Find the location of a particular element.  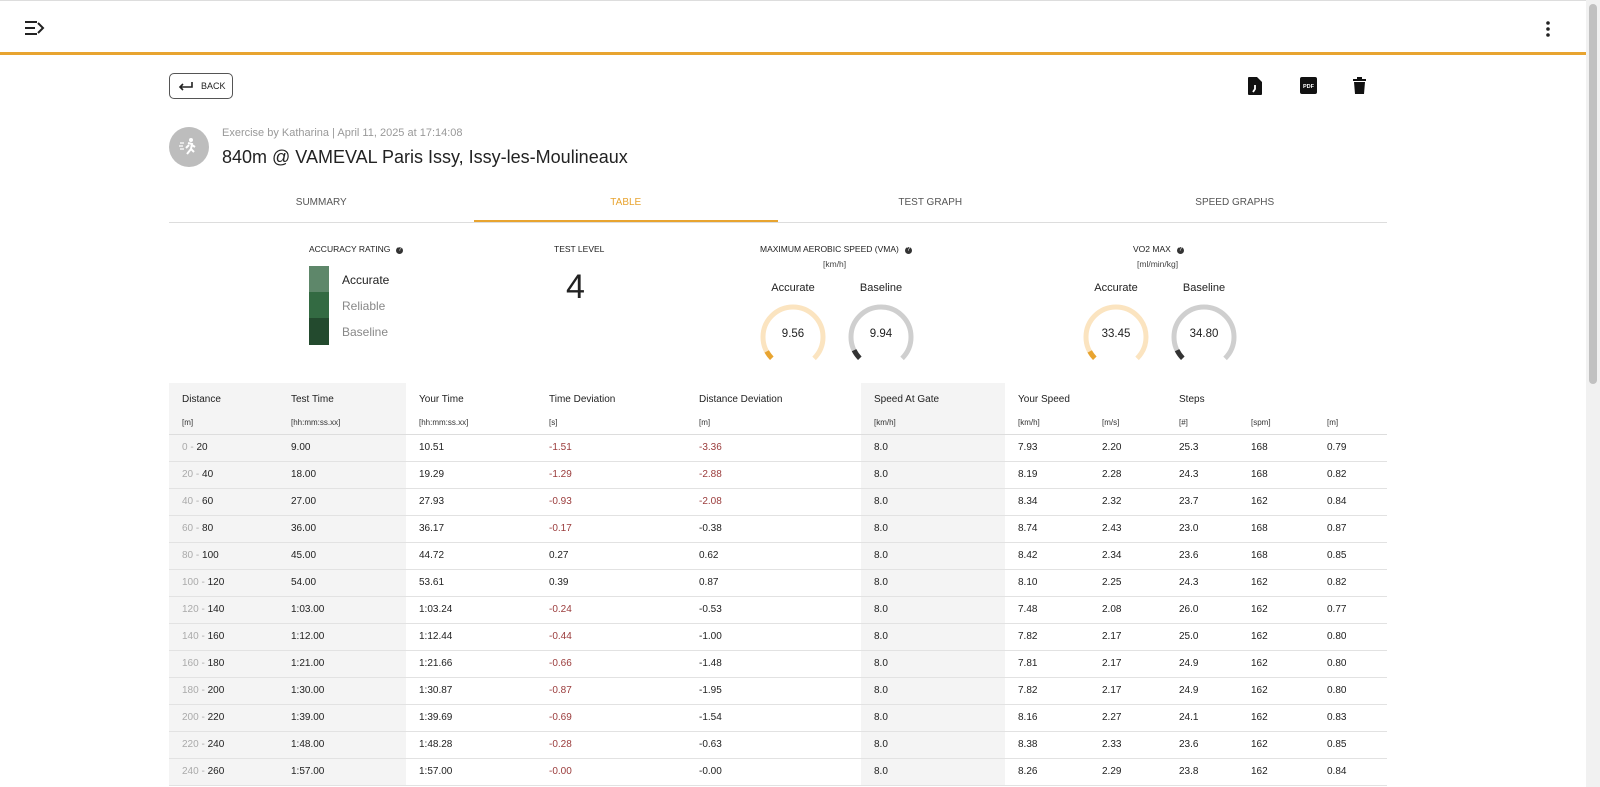

vma-unit: [km/h] is located at coordinates (835, 264).